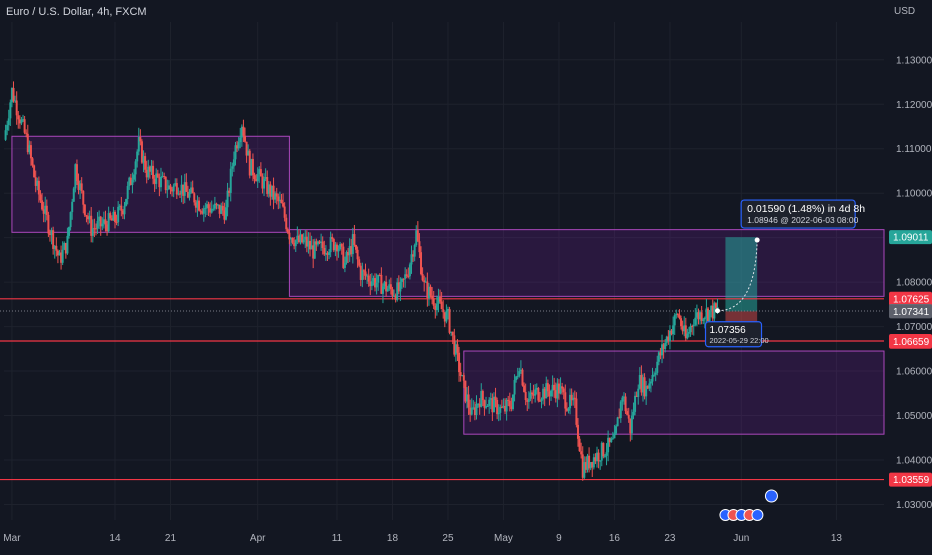 Image resolution: width=932 pixels, height=555 pixels. What do you see at coordinates (115, 538) in the screenshot?
I see `x-tick-label: 14` at bounding box center [115, 538].